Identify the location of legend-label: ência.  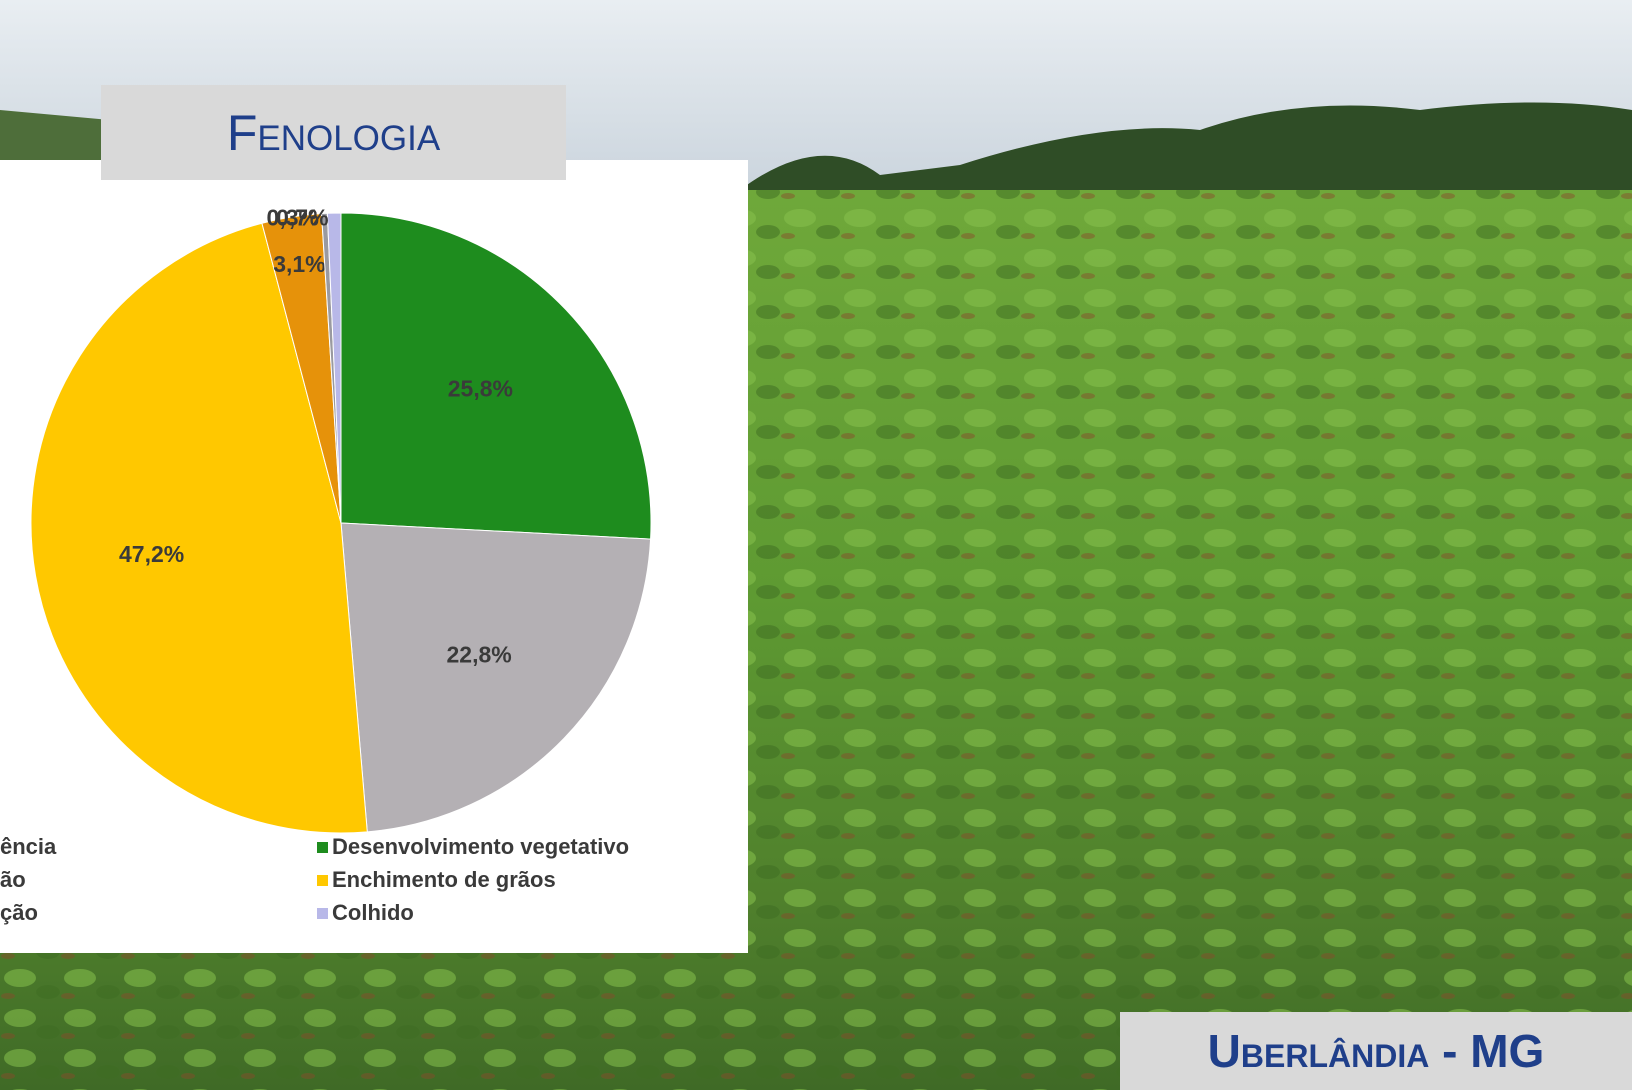
(28, 846).